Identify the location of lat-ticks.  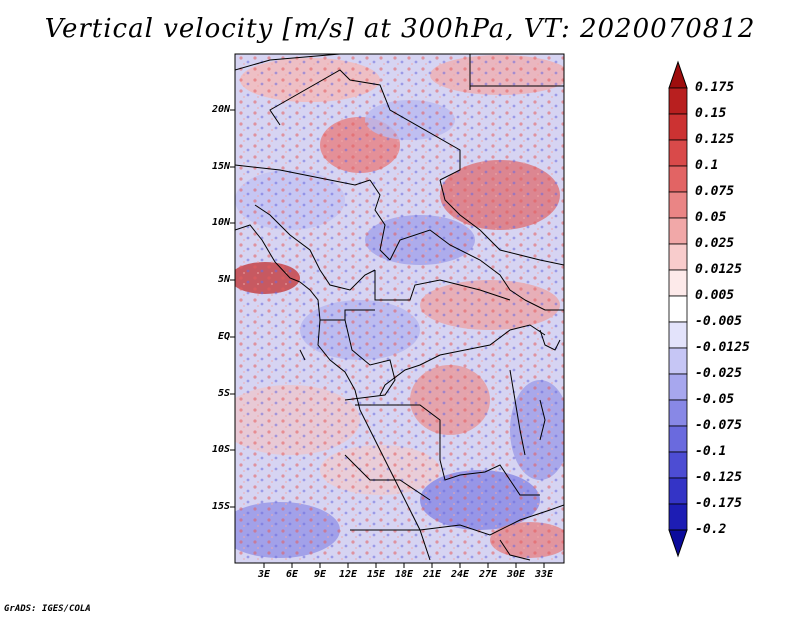
(232, 308).